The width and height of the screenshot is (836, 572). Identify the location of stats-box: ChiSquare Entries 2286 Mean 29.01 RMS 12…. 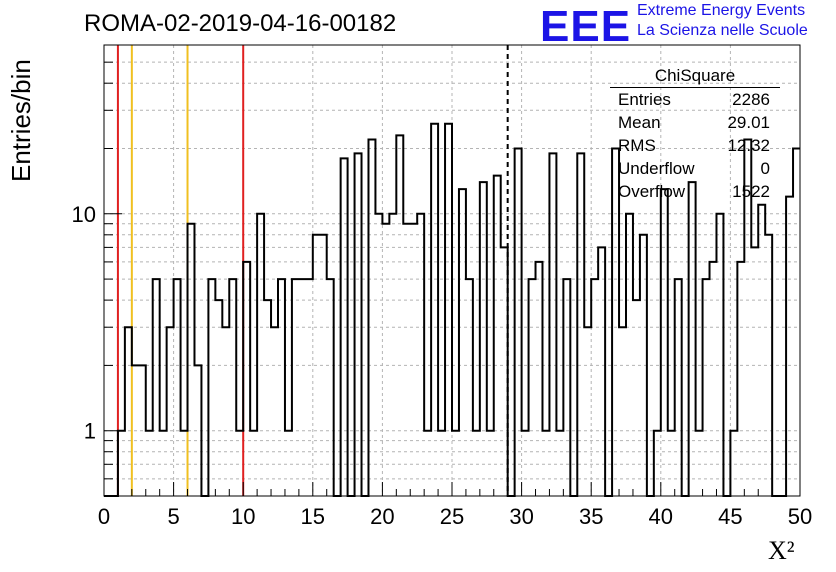
(695, 134).